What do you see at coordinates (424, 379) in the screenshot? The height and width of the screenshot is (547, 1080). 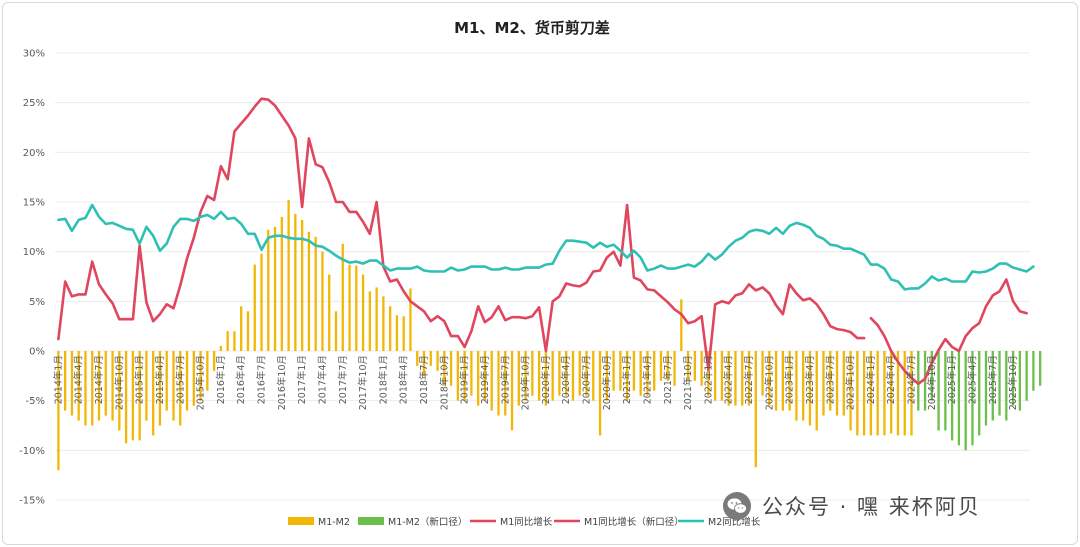 I see `x-tick-label: 2018年7月` at bounding box center [424, 379].